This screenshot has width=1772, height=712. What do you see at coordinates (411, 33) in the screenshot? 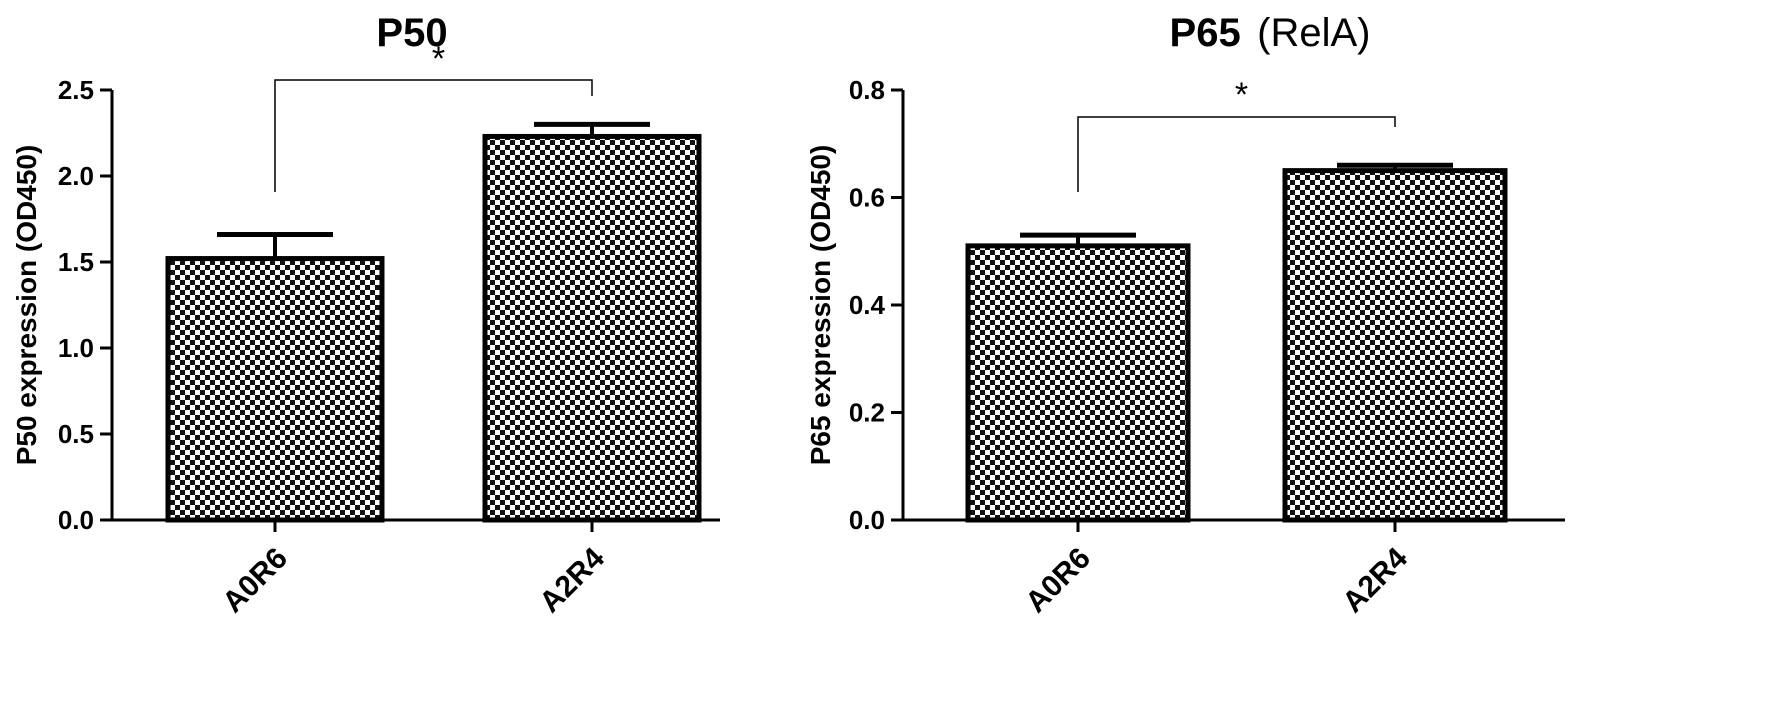
I see `chart-title: P50` at bounding box center [411, 33].